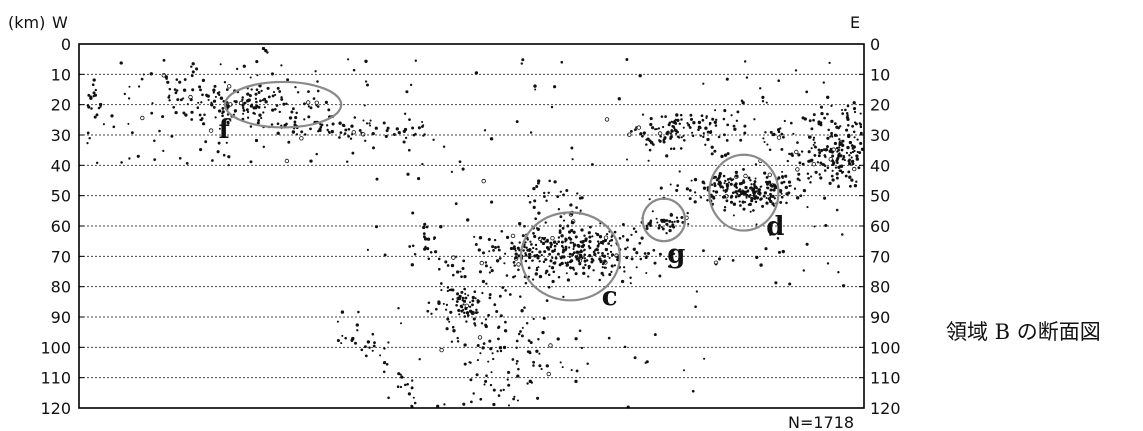  Describe the element at coordinates (61, 317) in the screenshot. I see `left-depth-tick-label: 90` at that location.